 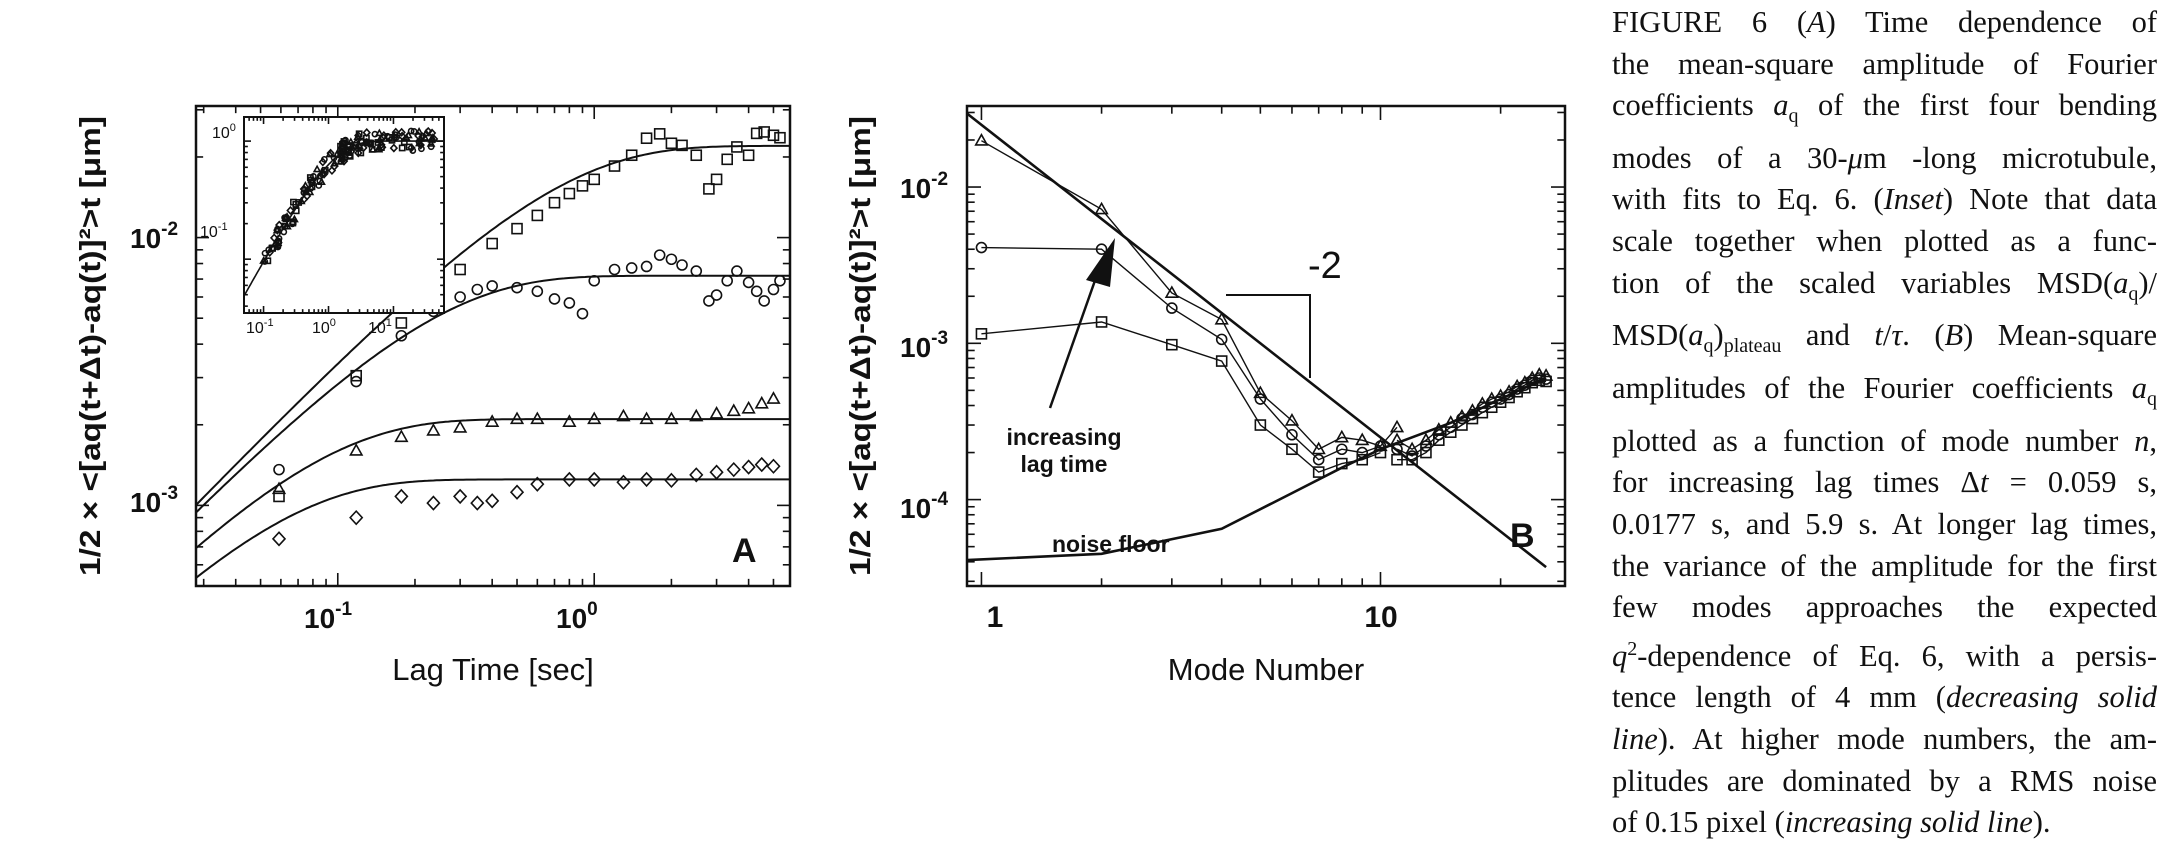 I want to click on caption-segment: plotted as a function of mode number, so click(x=1873, y=440).